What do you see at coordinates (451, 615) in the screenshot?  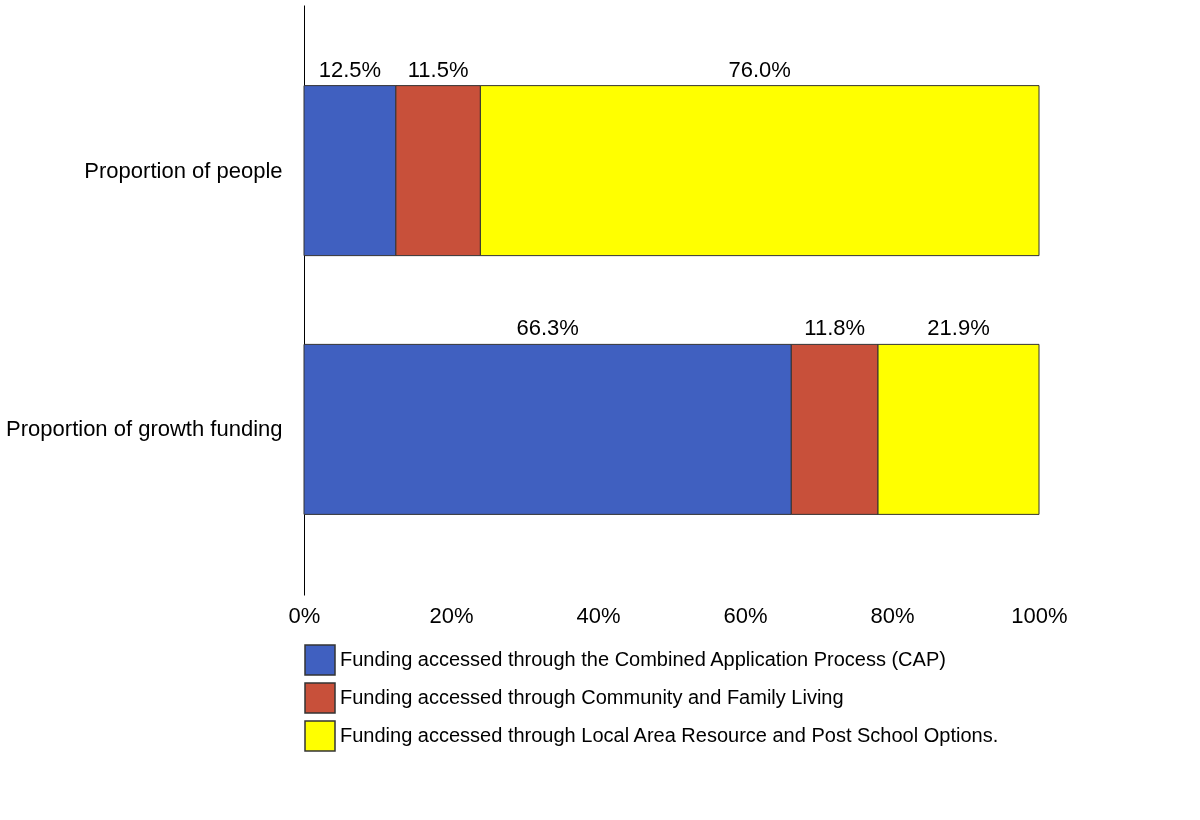 I see `x-tick-label: 20%` at bounding box center [451, 615].